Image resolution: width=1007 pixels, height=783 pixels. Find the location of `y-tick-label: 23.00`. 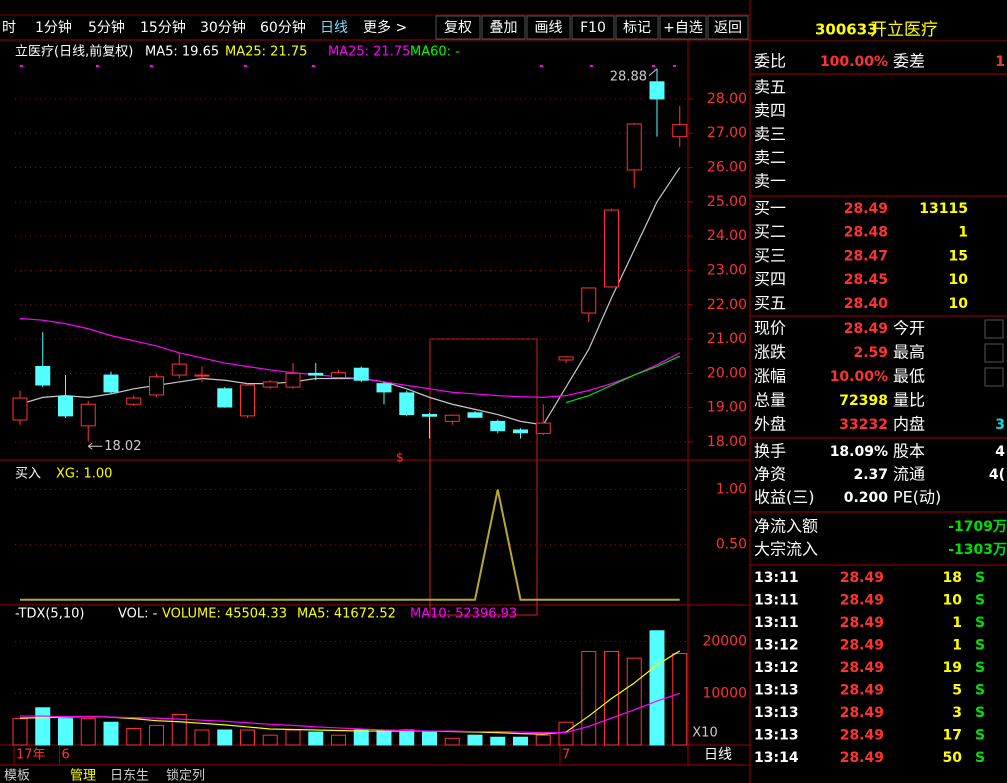

y-tick-label: 23.00 is located at coordinates (727, 270).